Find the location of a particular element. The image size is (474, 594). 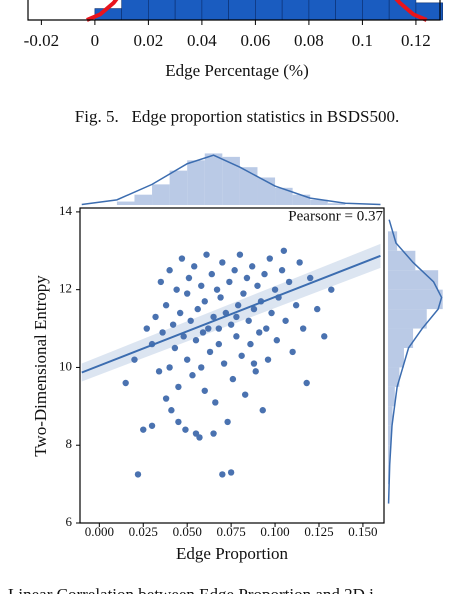

x-tick-label: 0.02 is located at coordinates (149, 40).